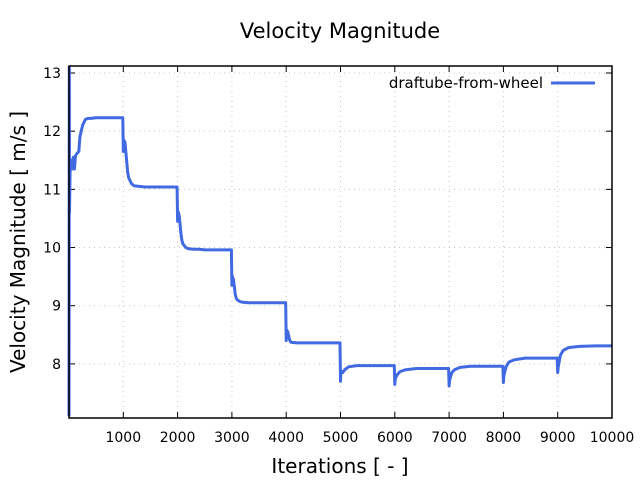 The image size is (640, 484). What do you see at coordinates (232, 438) in the screenshot?
I see `x-tick-label: 3000` at bounding box center [232, 438].